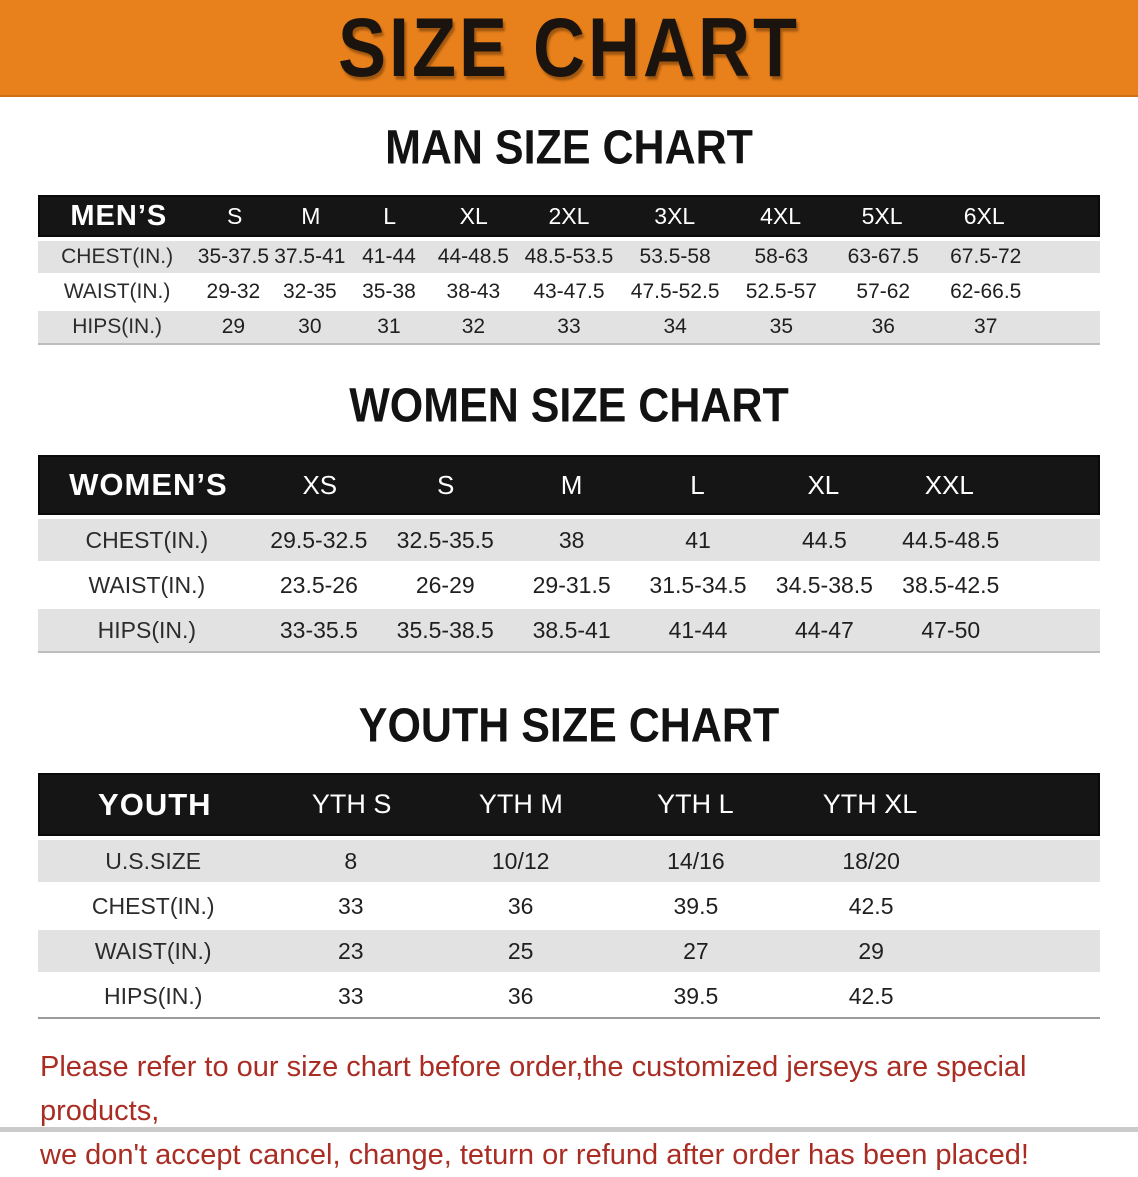 The image size is (1138, 1177). Describe the element at coordinates (309, 291) in the screenshot. I see `value-cell: 32-35` at that location.